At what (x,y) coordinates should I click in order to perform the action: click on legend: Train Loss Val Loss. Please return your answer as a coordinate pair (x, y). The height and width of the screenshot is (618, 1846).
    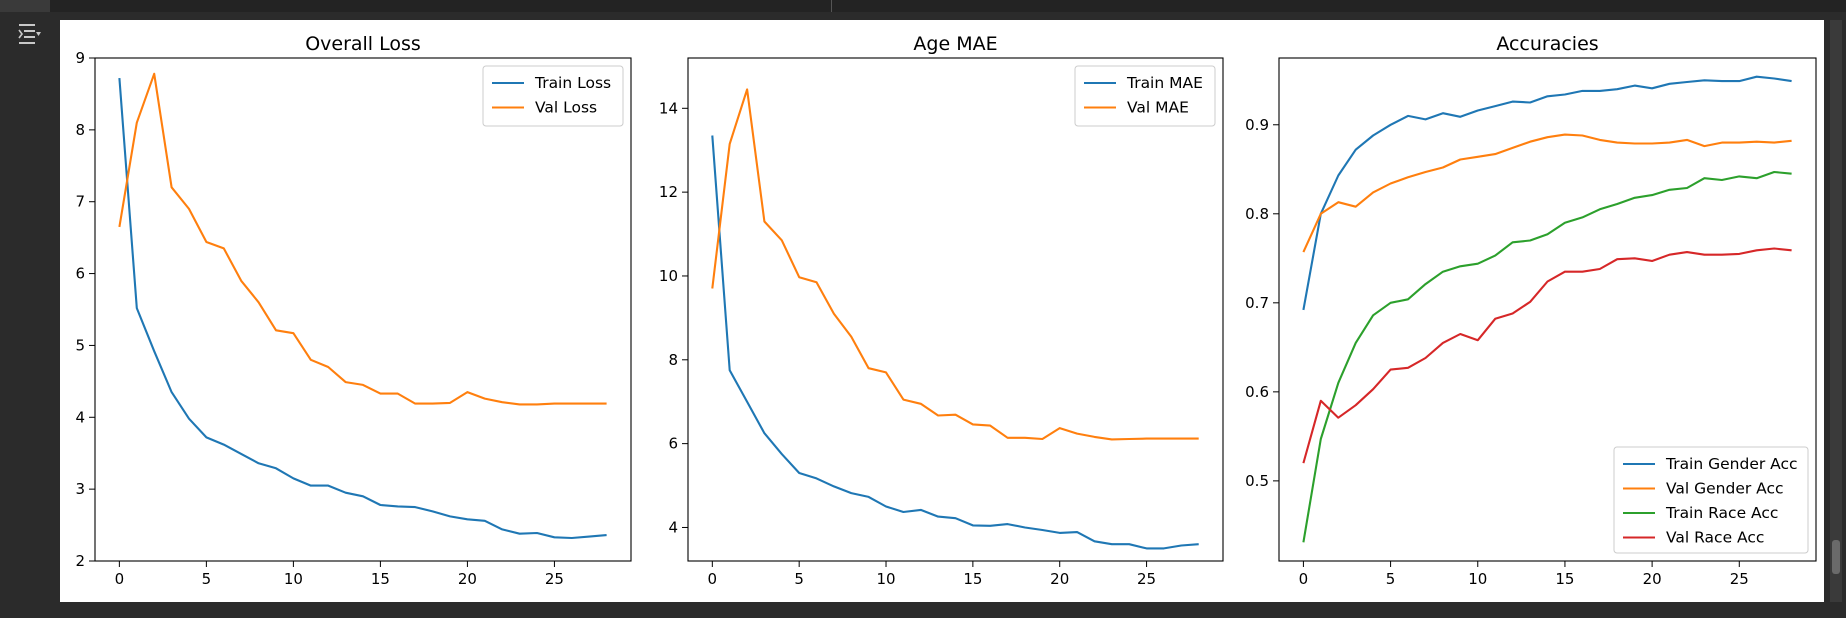
    Looking at the image, I should click on (553, 96).